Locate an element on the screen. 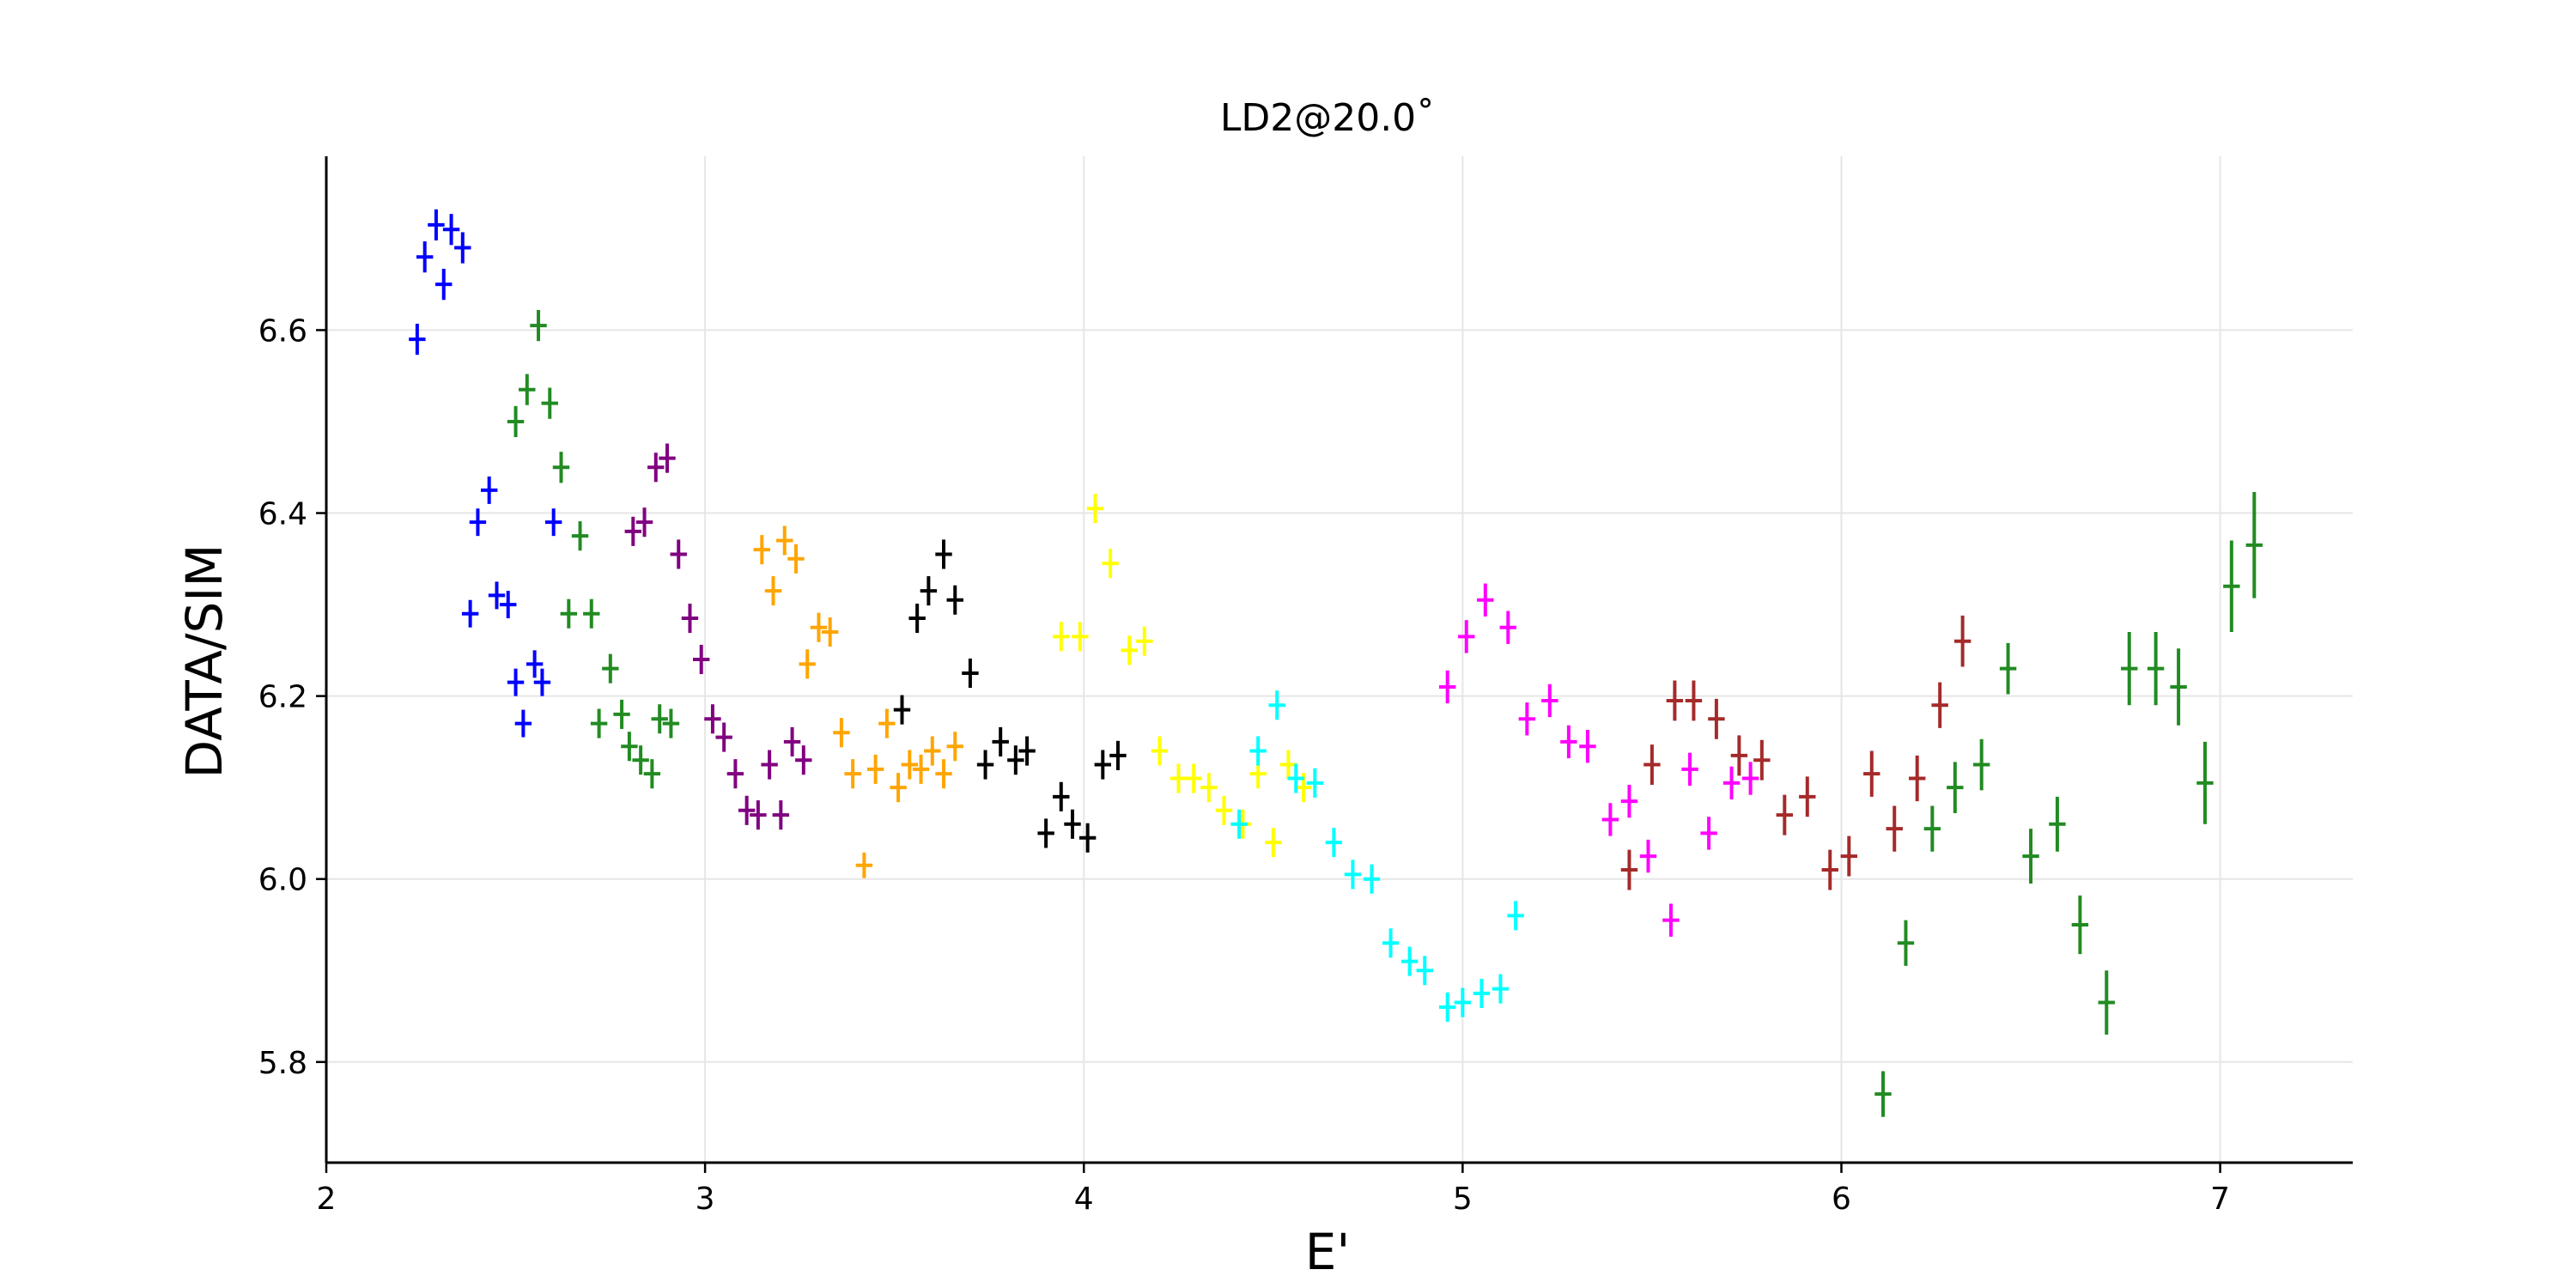 This screenshot has width=2576, height=1288. chart-title: LD2@20.0˚ is located at coordinates (1327, 118).